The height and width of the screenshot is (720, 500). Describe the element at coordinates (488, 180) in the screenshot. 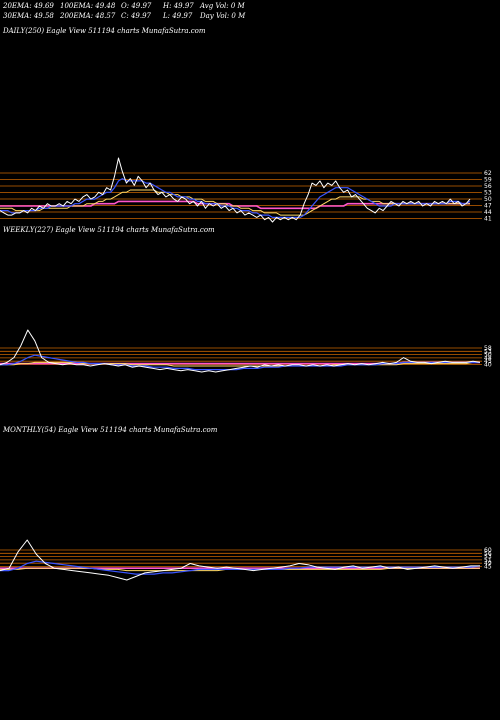

I see `daily-tick-label: 59` at that location.